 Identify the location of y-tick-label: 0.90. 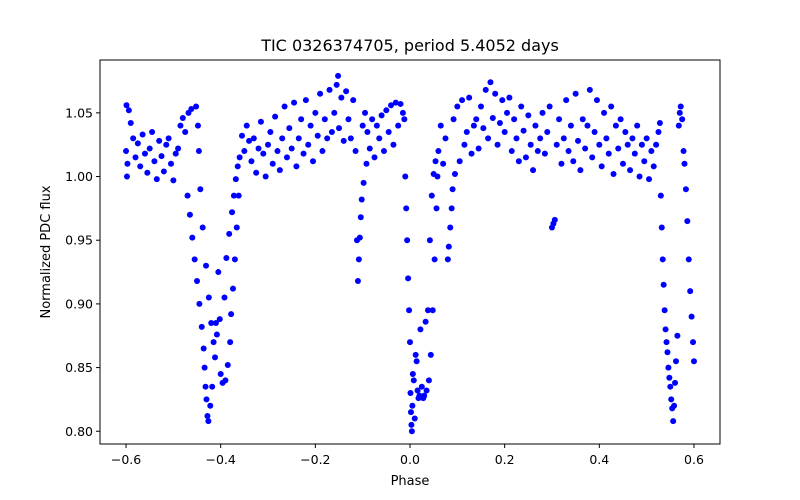
(79, 303).